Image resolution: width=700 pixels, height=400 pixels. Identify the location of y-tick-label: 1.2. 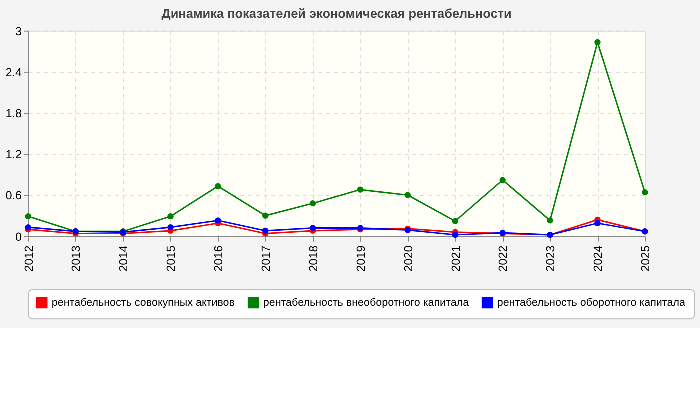
(14, 155).